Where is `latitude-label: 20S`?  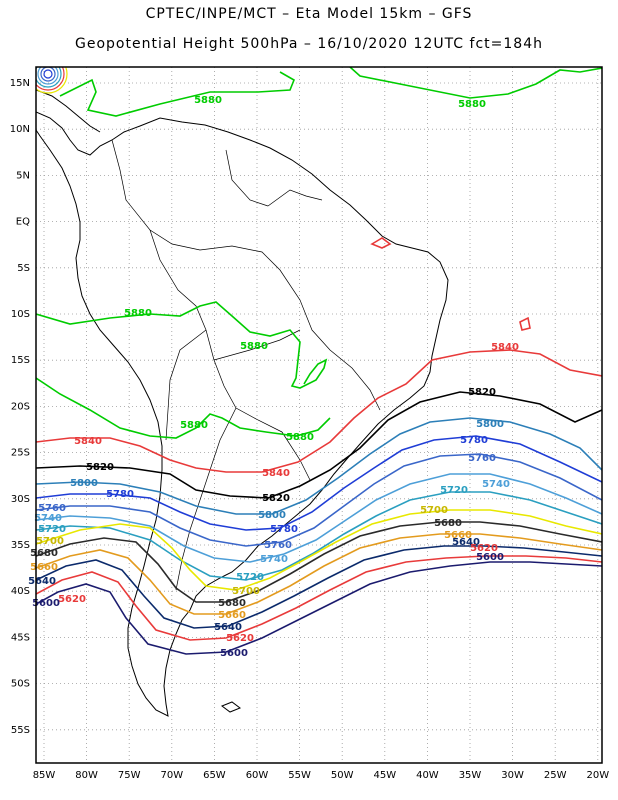
latitude-label: 20S is located at coordinates (20, 406).